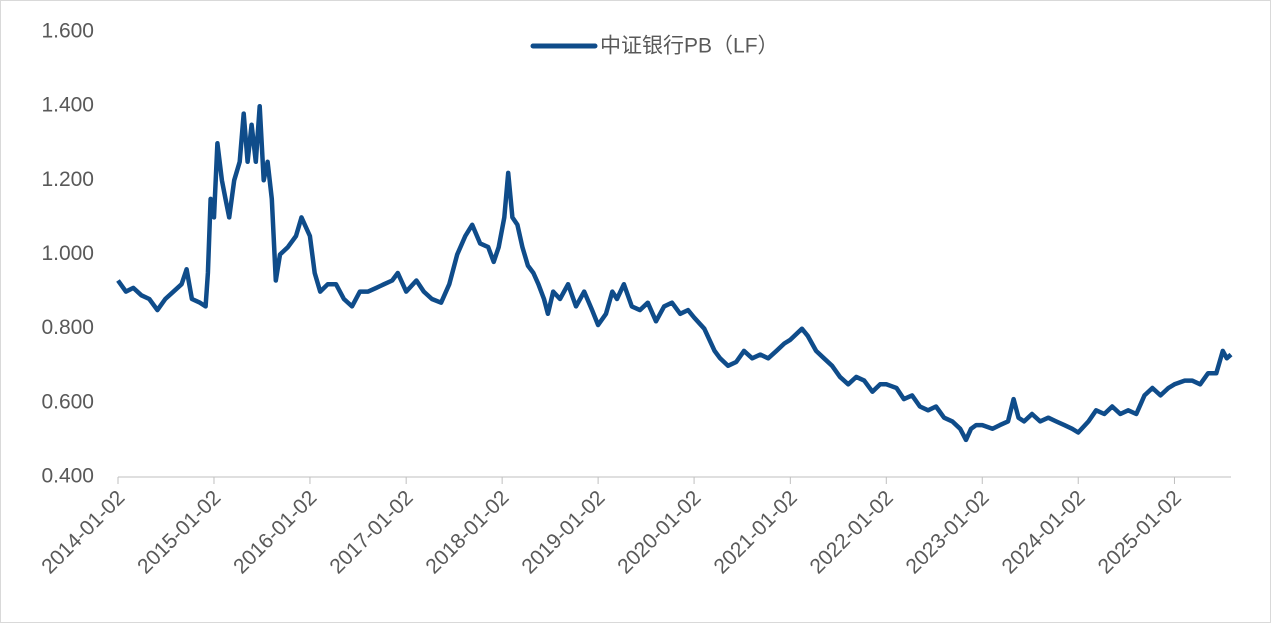 The width and height of the screenshot is (1271, 623). Describe the element at coordinates (67, 31) in the screenshot. I see `y-tick-label: 1.600` at that location.